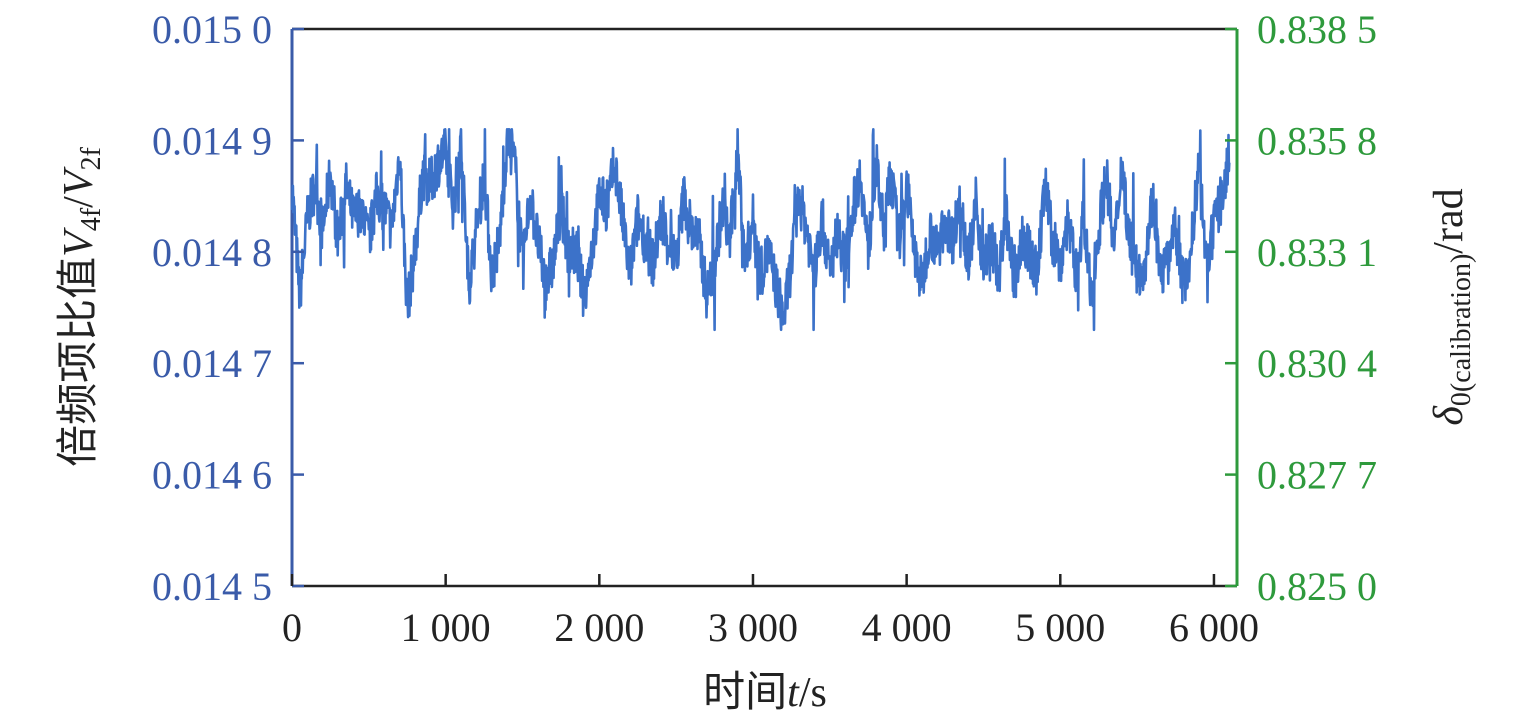 The width and height of the screenshot is (1535, 721). What do you see at coordinates (81, 307) in the screenshot?
I see `left-y-axis-title: 倍频项比值V4f/V2f` at bounding box center [81, 307].